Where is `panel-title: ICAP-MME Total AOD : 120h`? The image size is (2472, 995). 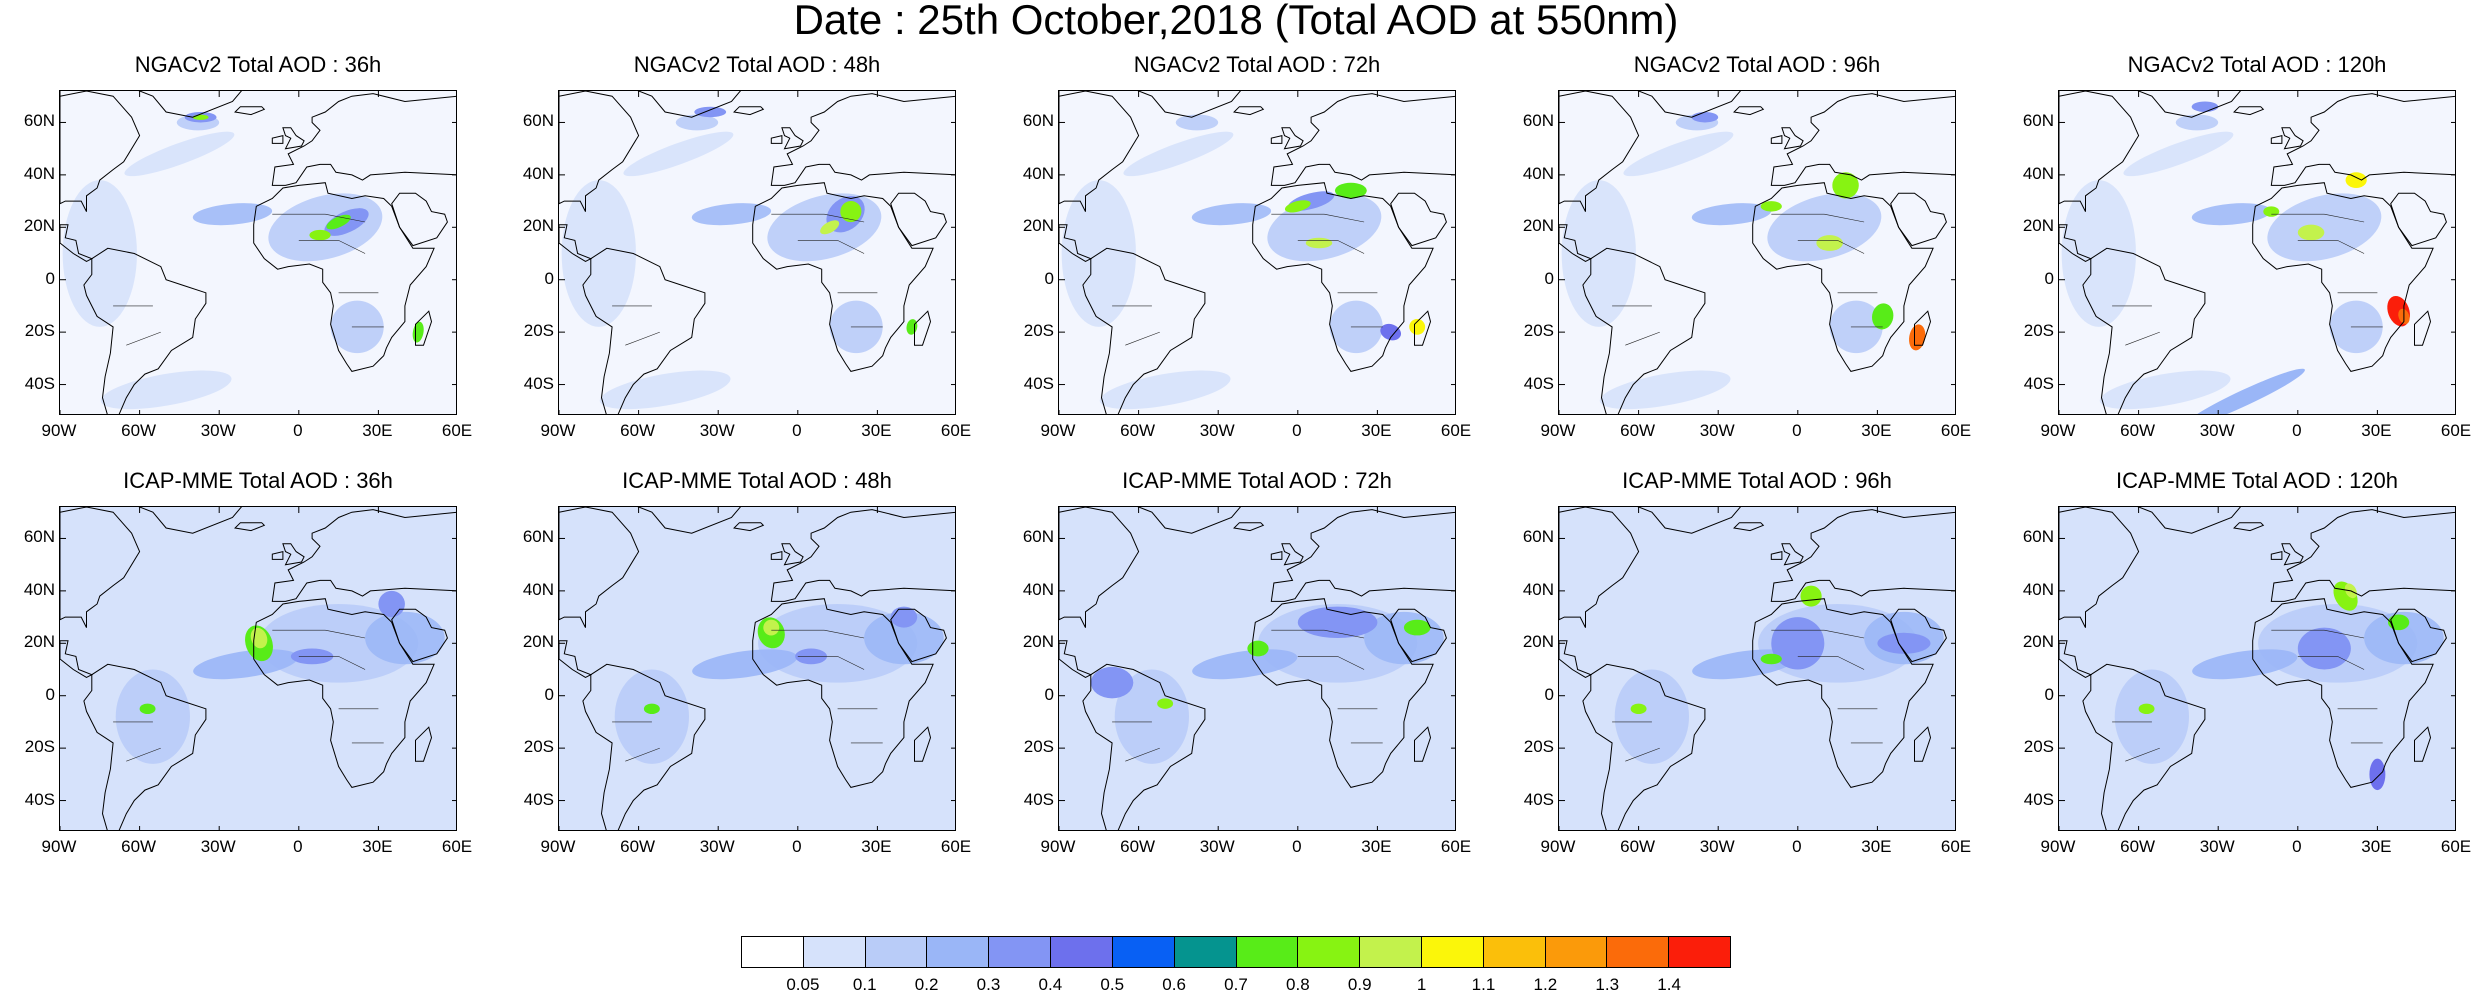 panel-title: ICAP-MME Total AOD : 120h is located at coordinates (2257, 480).